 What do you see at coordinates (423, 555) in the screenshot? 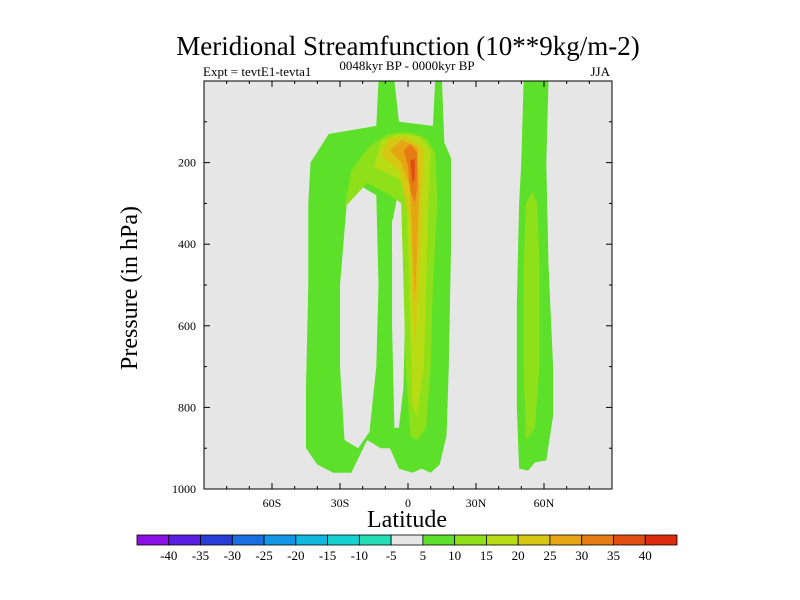
I see `colorbar-label: 5` at bounding box center [423, 555].